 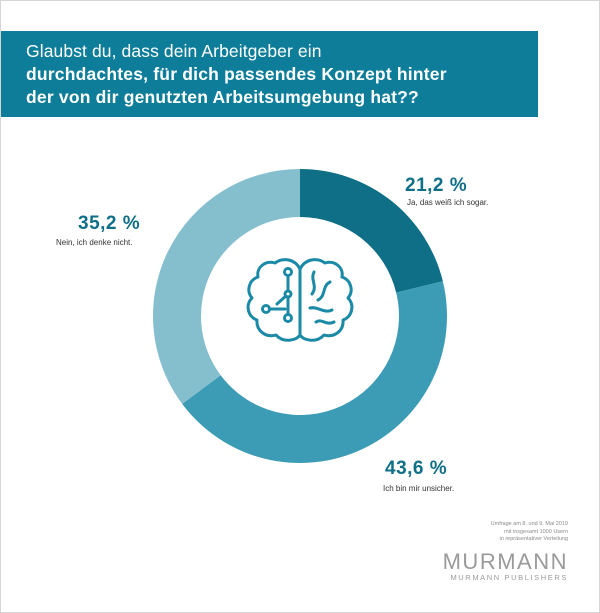 I want to click on slice-label-name: Ich bin mir unsicher., so click(x=419, y=488).